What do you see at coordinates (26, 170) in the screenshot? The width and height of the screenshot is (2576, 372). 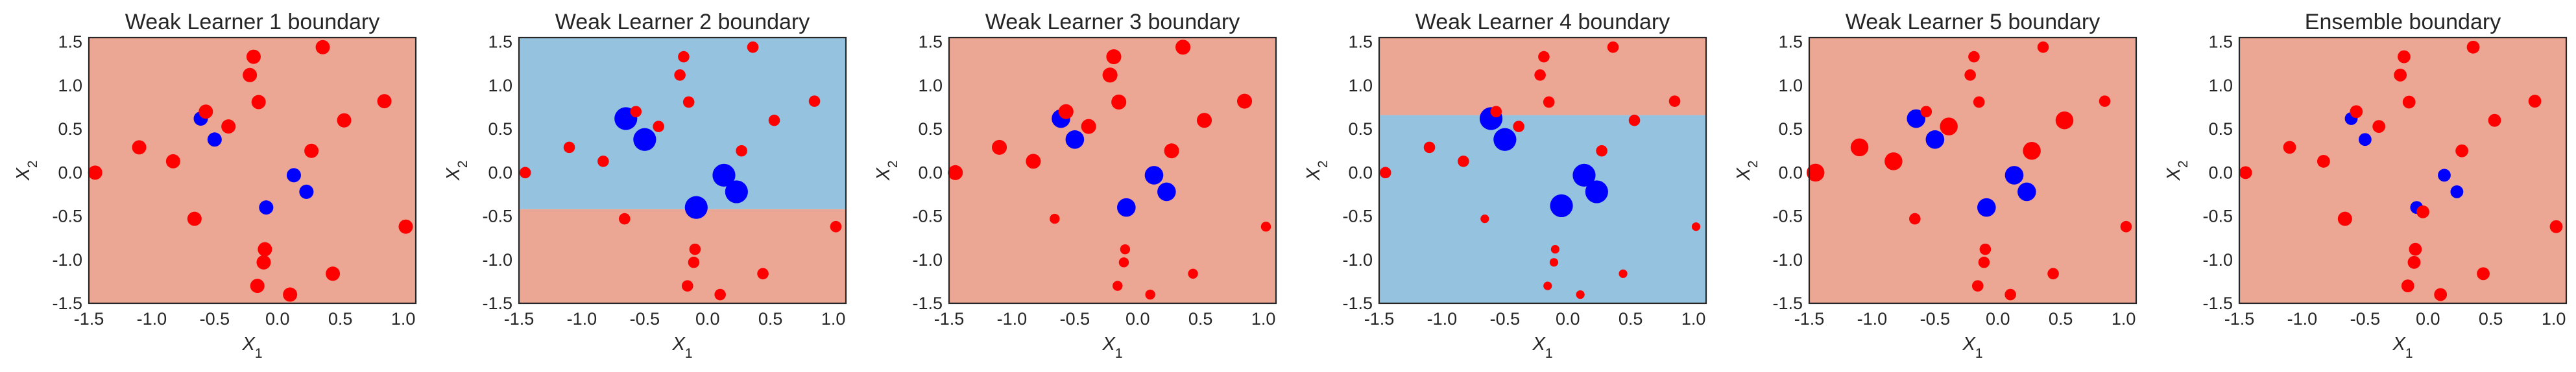 I see `y-axis-label: X2` at bounding box center [26, 170].